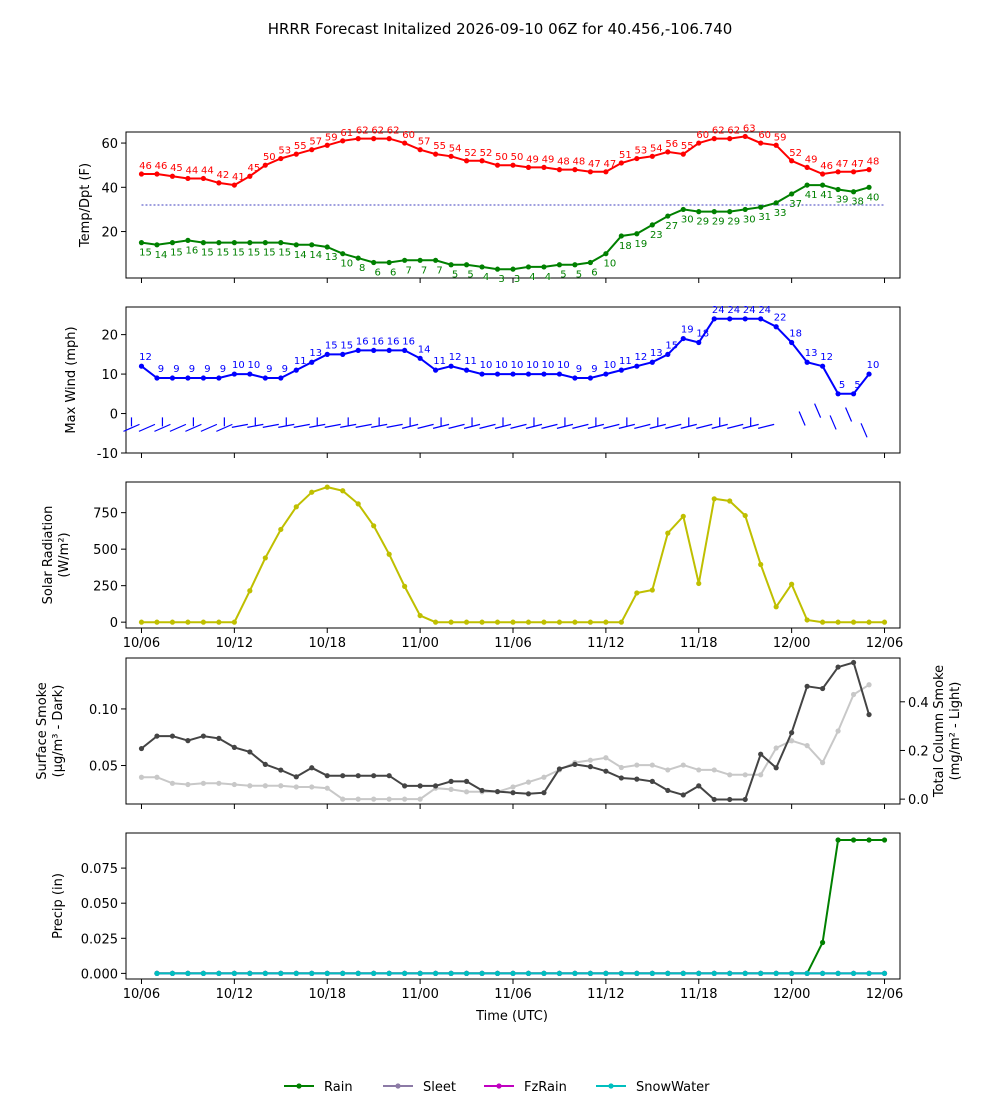  Describe the element at coordinates (419, 643) in the screenshot. I see `x-tick-label: 11/00` at that location.